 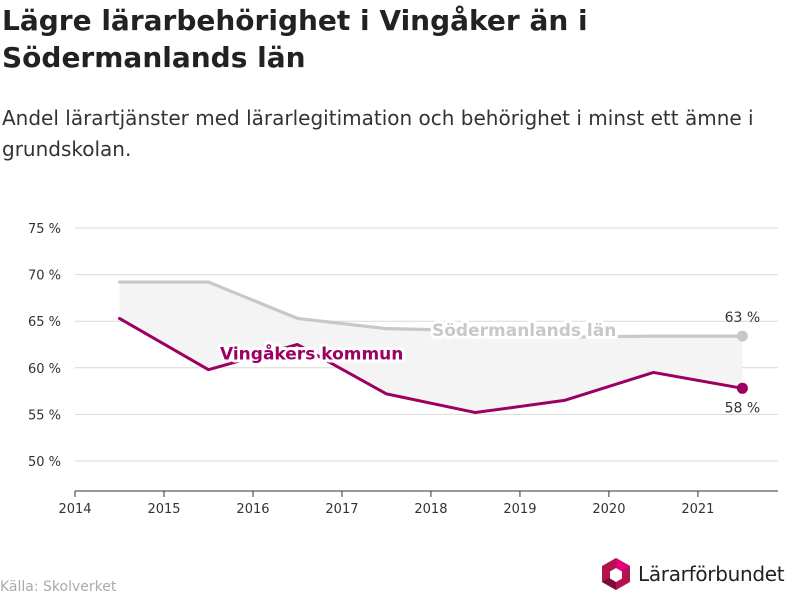 What do you see at coordinates (44, 276) in the screenshot?
I see `y-tick-label: 70 %` at bounding box center [44, 276].